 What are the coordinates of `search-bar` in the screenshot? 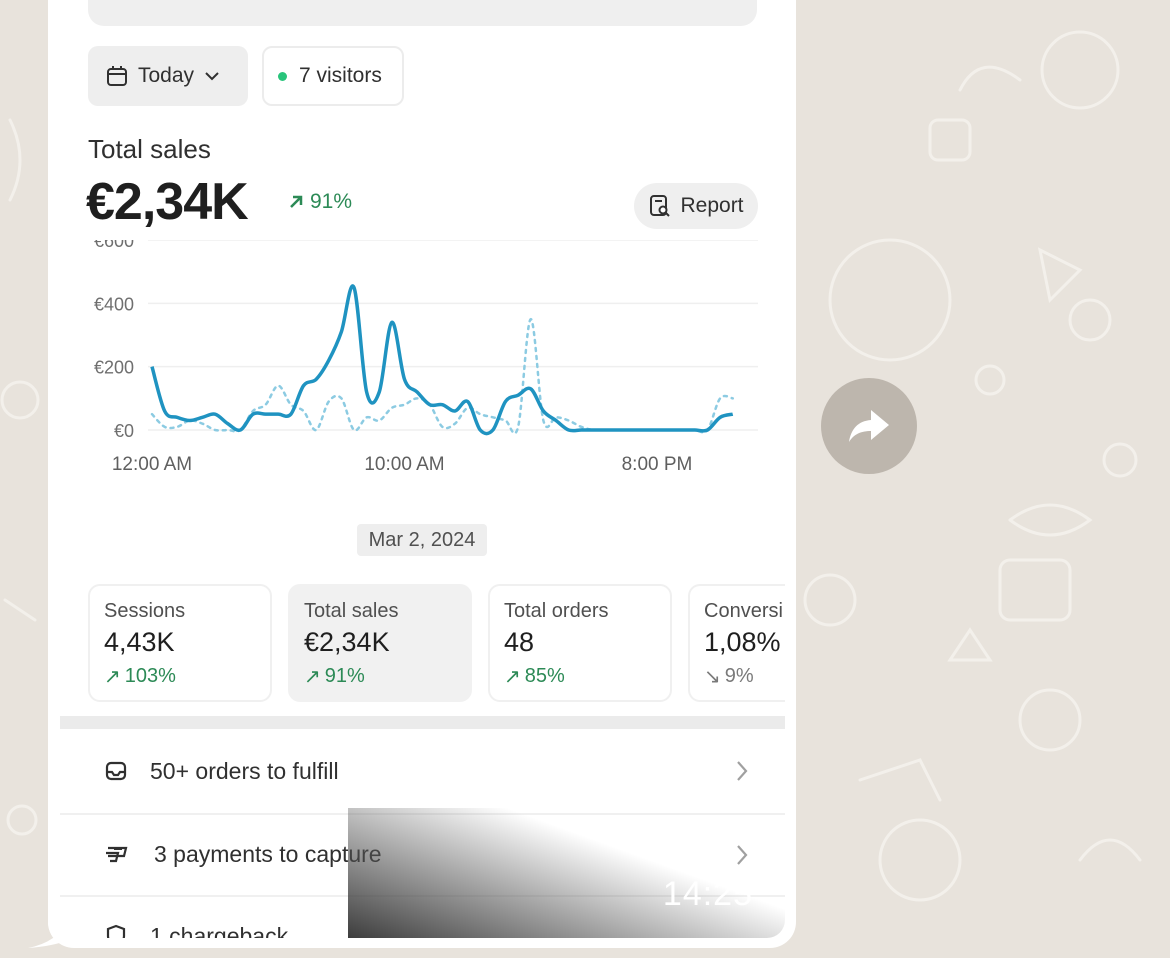 It's located at (422, 13).